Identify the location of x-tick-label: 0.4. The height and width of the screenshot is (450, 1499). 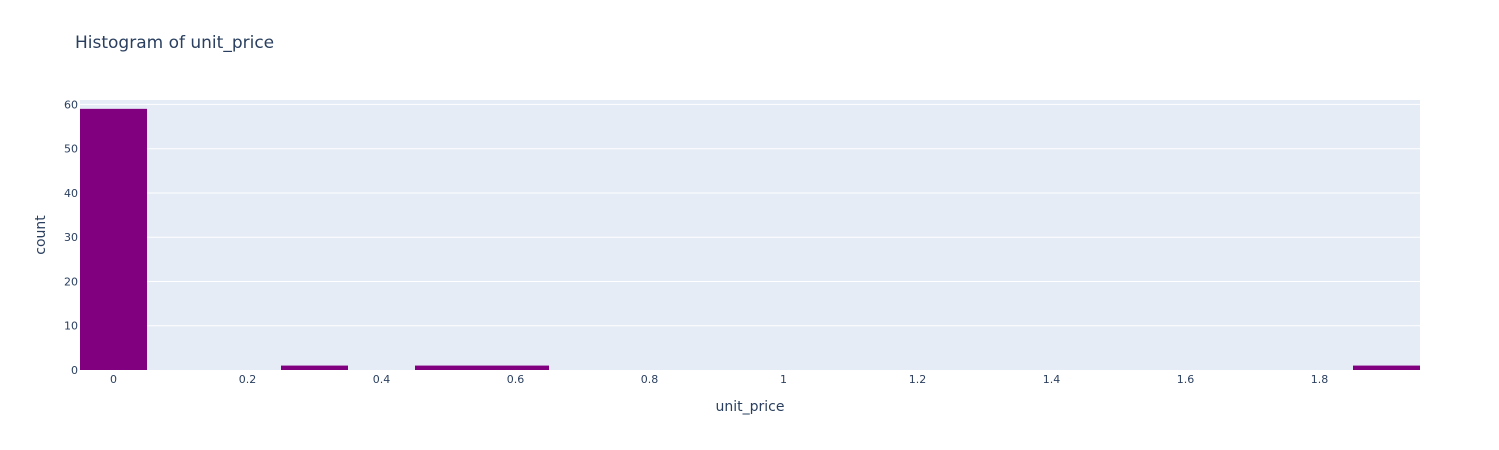
(382, 379).